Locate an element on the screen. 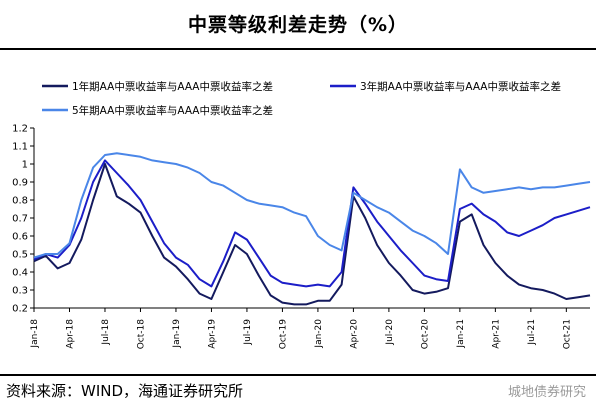 The height and width of the screenshot is (411, 596). x-tick-label: Oct-20 is located at coordinates (425, 334).